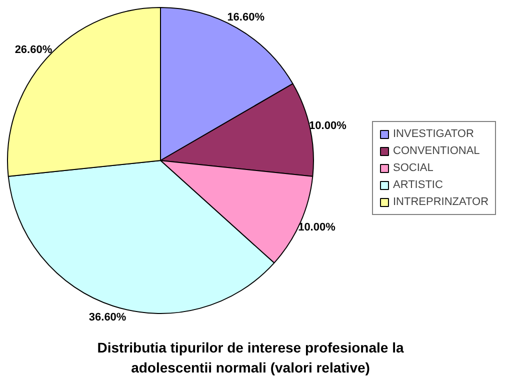 This screenshot has height=388, width=506. I want to click on legend-label: INTREPRINZATOR, so click(441, 202).